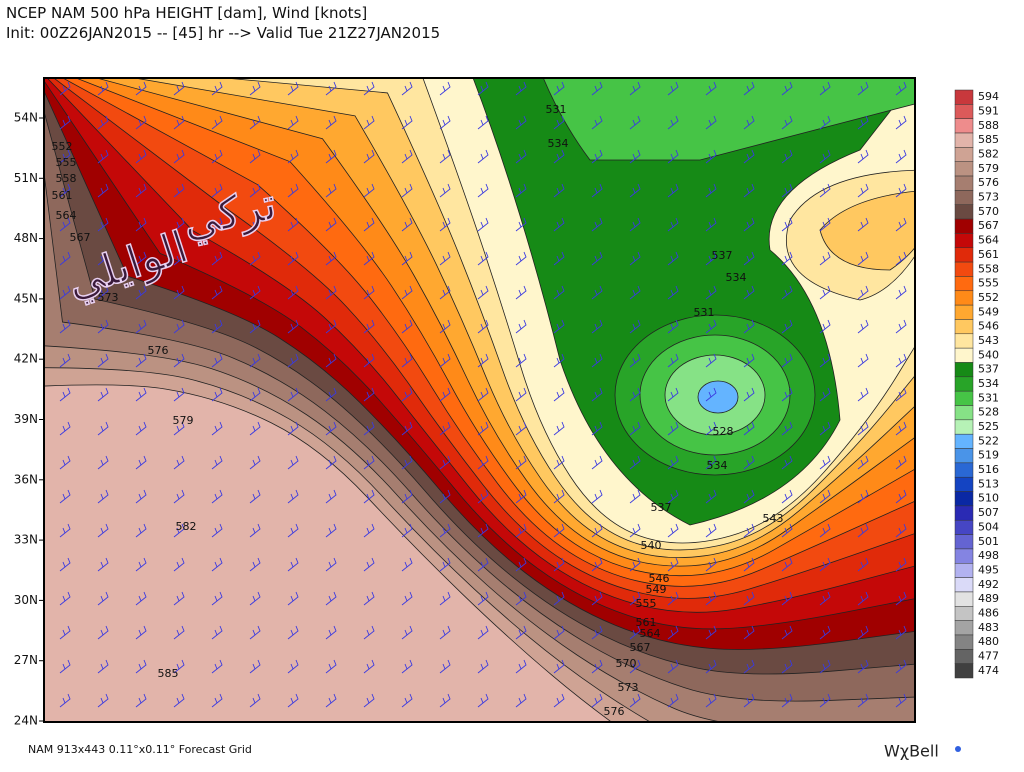 The height and width of the screenshot is (772, 1024). I want to click on low-ring, so click(718, 397).